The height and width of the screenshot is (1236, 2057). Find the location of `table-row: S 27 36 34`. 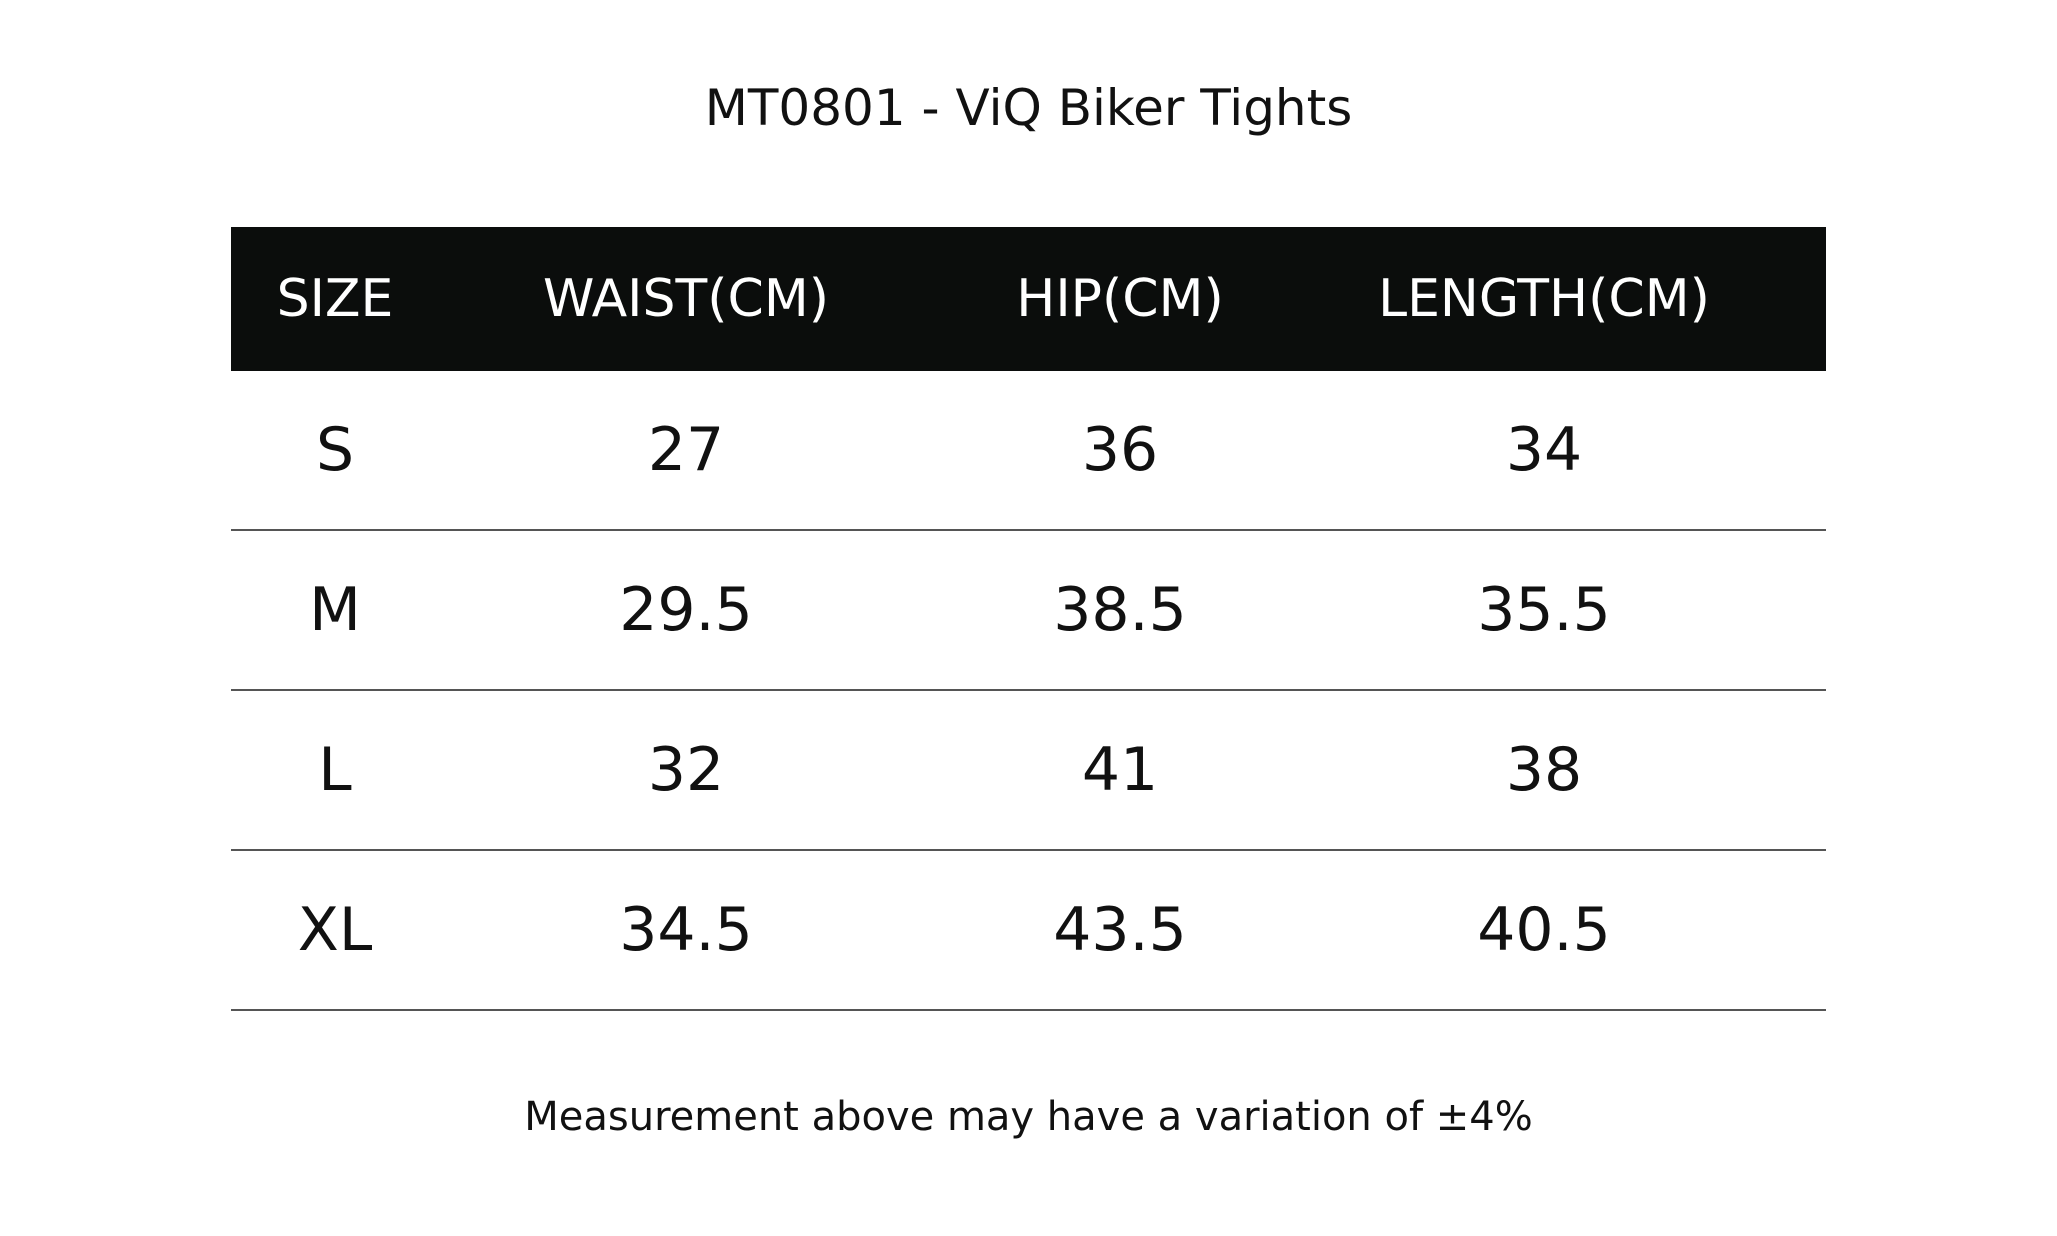

table-row: S 27 36 34 is located at coordinates (1028, 451).